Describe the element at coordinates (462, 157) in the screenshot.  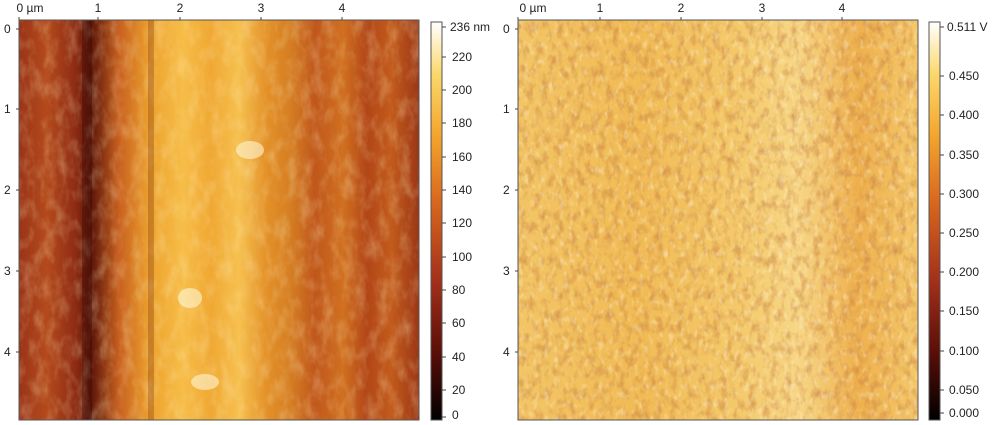
I see `colorbar-tick-label: 160` at that location.